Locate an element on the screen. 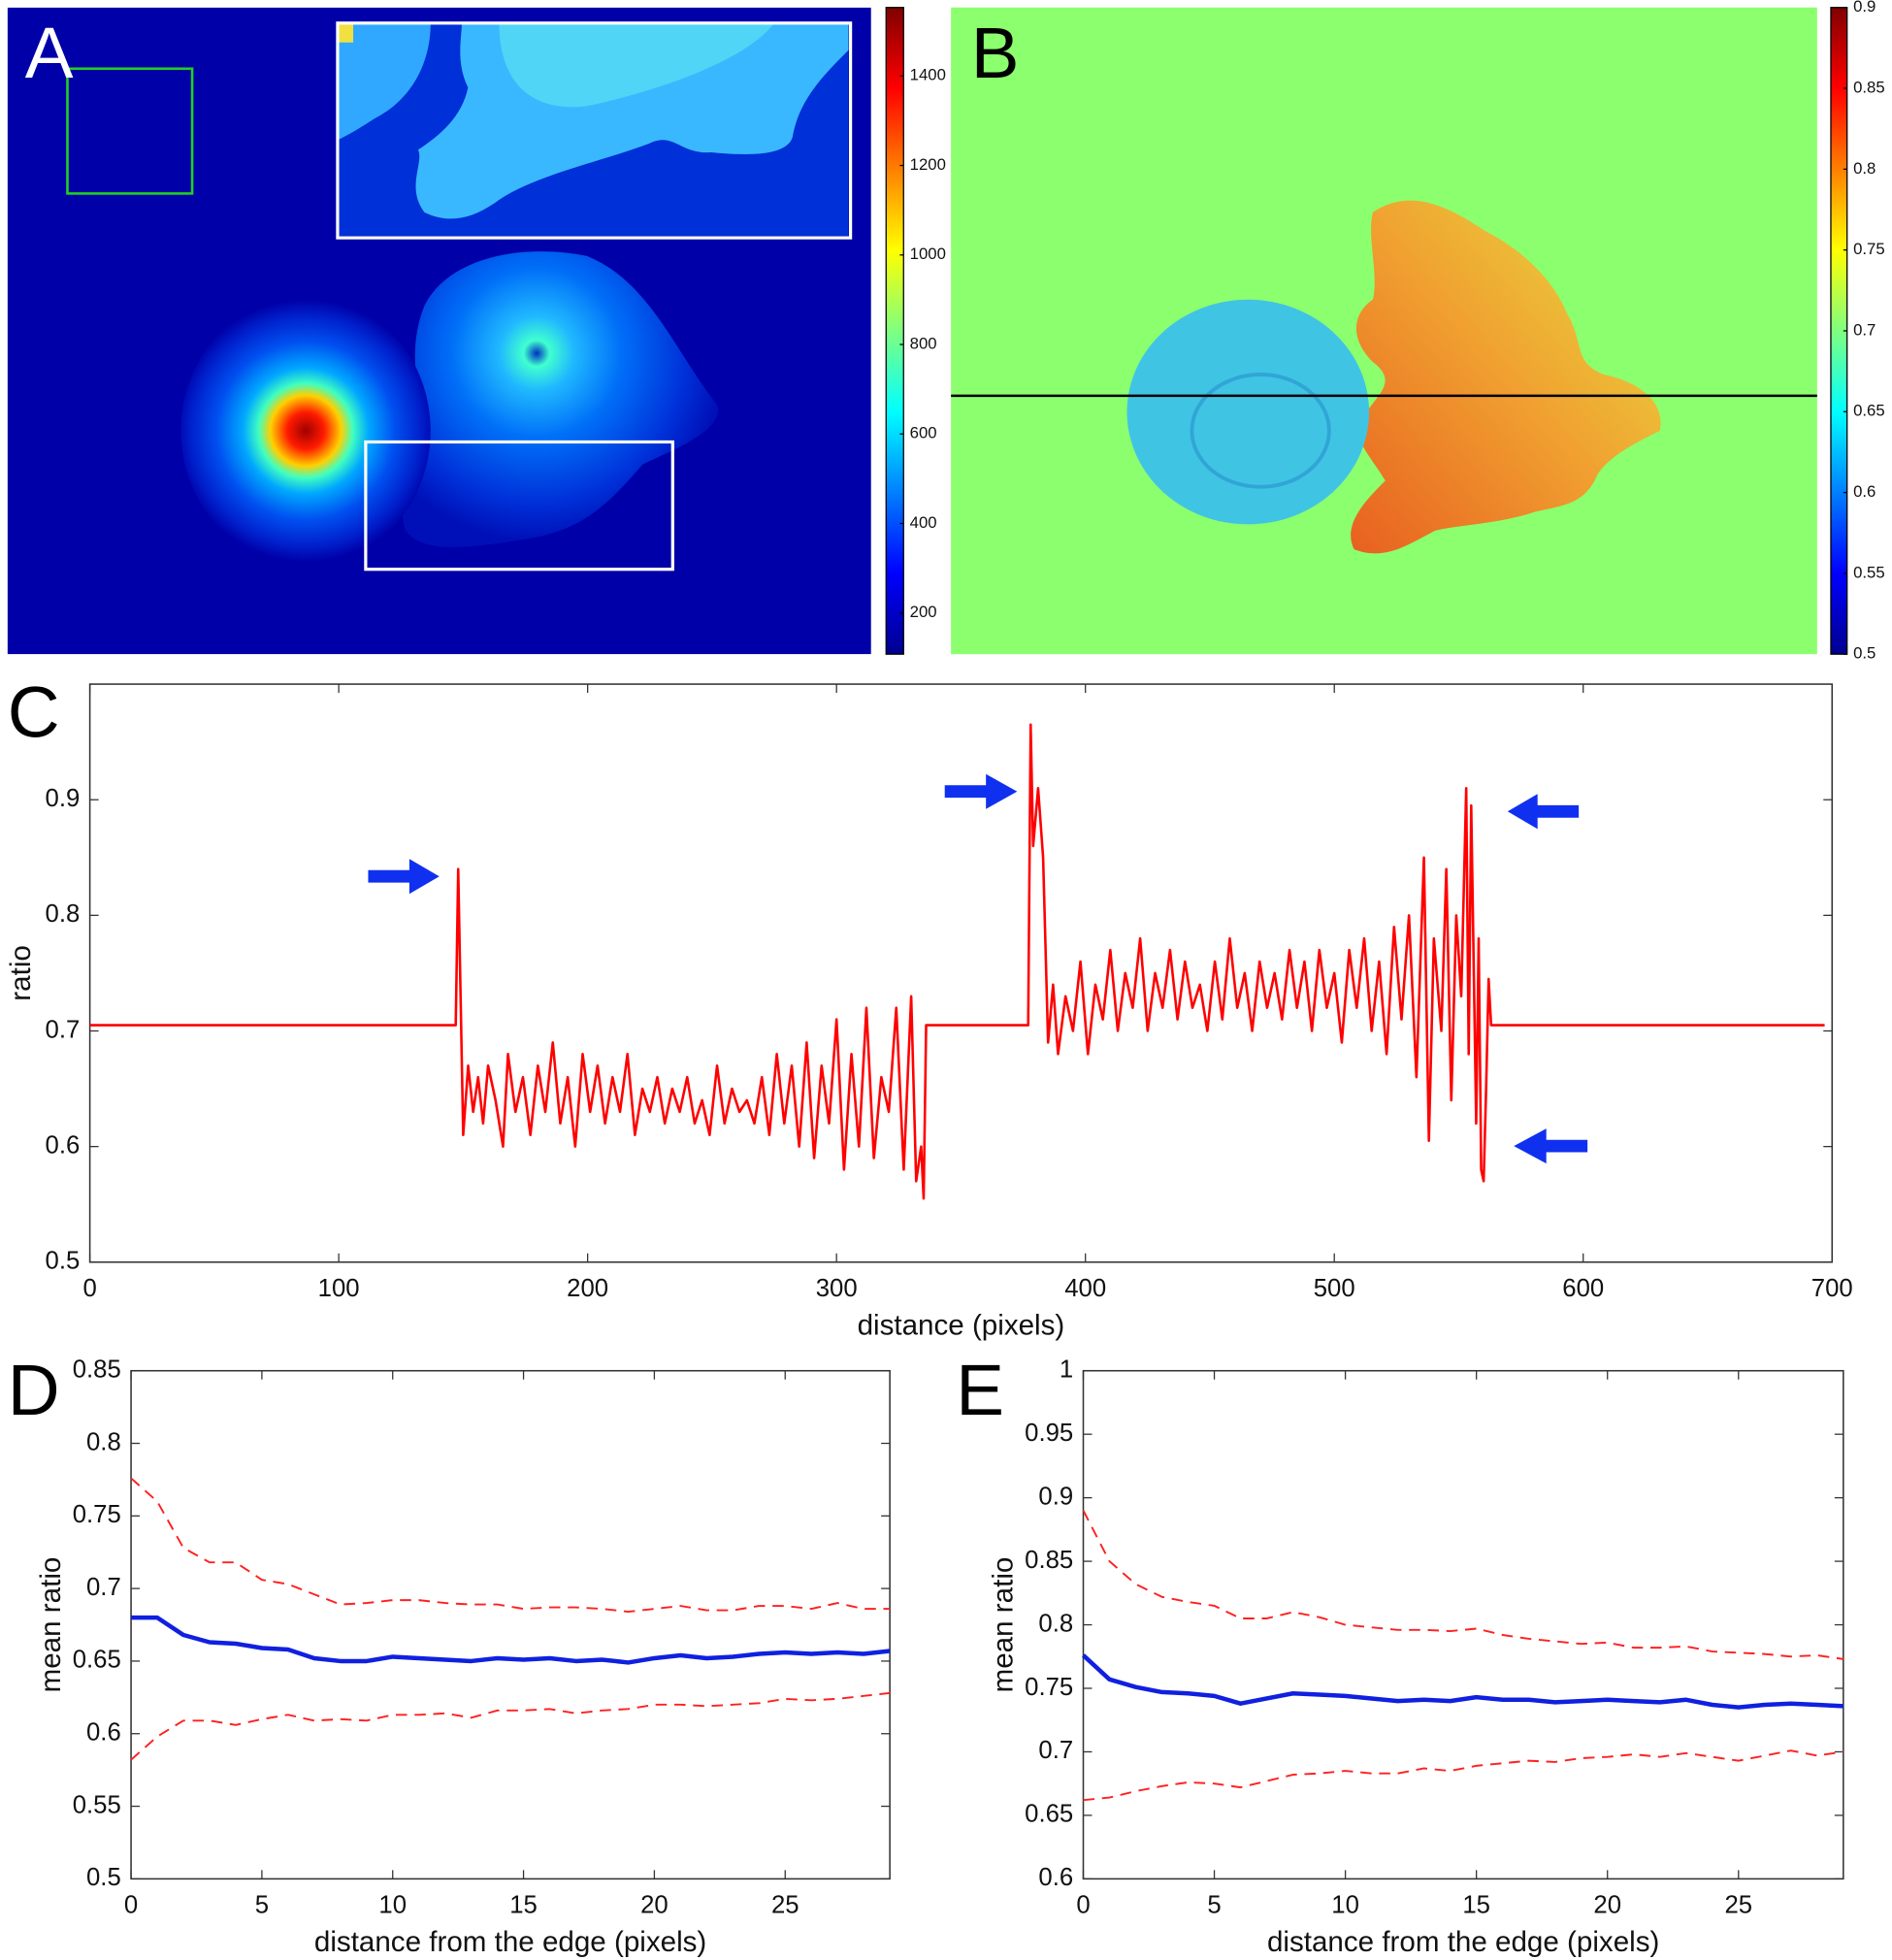 The width and height of the screenshot is (1892, 1960). x-axis-label: distance (pixels) is located at coordinates (961, 1325).